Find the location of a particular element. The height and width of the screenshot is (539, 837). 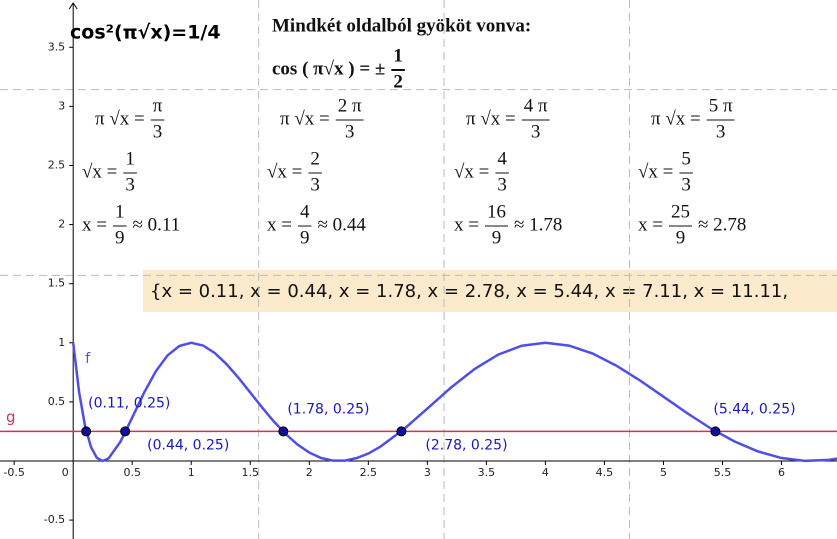

x-tick-label: 4 is located at coordinates (545, 472).